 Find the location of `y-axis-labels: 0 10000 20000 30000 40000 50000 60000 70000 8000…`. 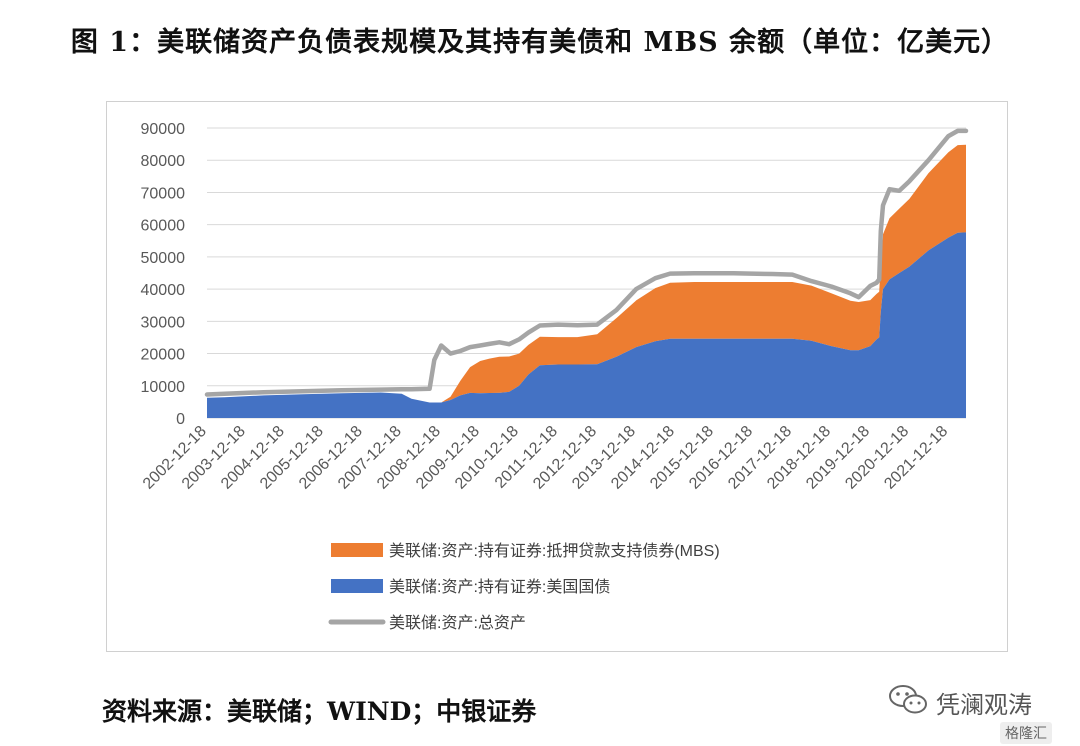

y-axis-labels: 0 10000 20000 30000 40000 50000 60000 70000 8000… is located at coordinates (163, 274).